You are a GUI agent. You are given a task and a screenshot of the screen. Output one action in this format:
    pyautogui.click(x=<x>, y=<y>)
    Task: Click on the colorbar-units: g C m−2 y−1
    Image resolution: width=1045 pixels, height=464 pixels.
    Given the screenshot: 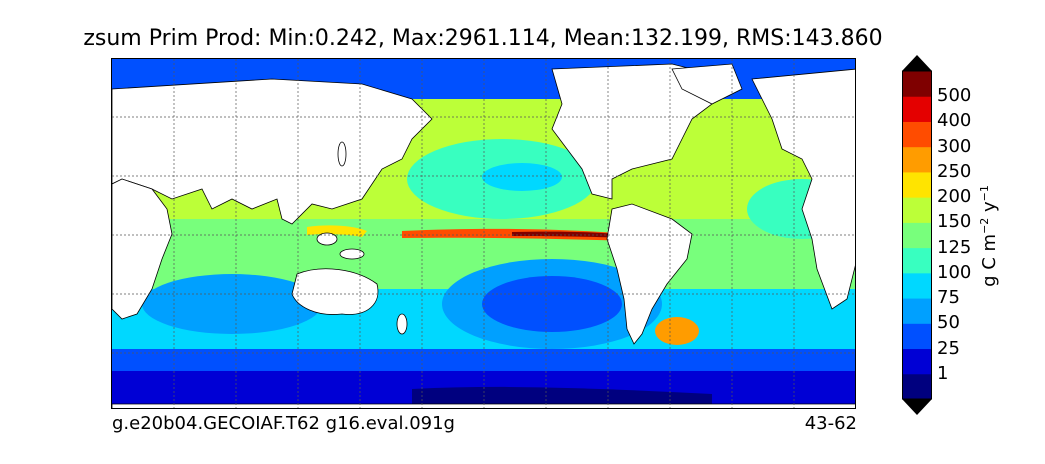 What is the action you would take?
    pyautogui.click(x=989, y=236)
    